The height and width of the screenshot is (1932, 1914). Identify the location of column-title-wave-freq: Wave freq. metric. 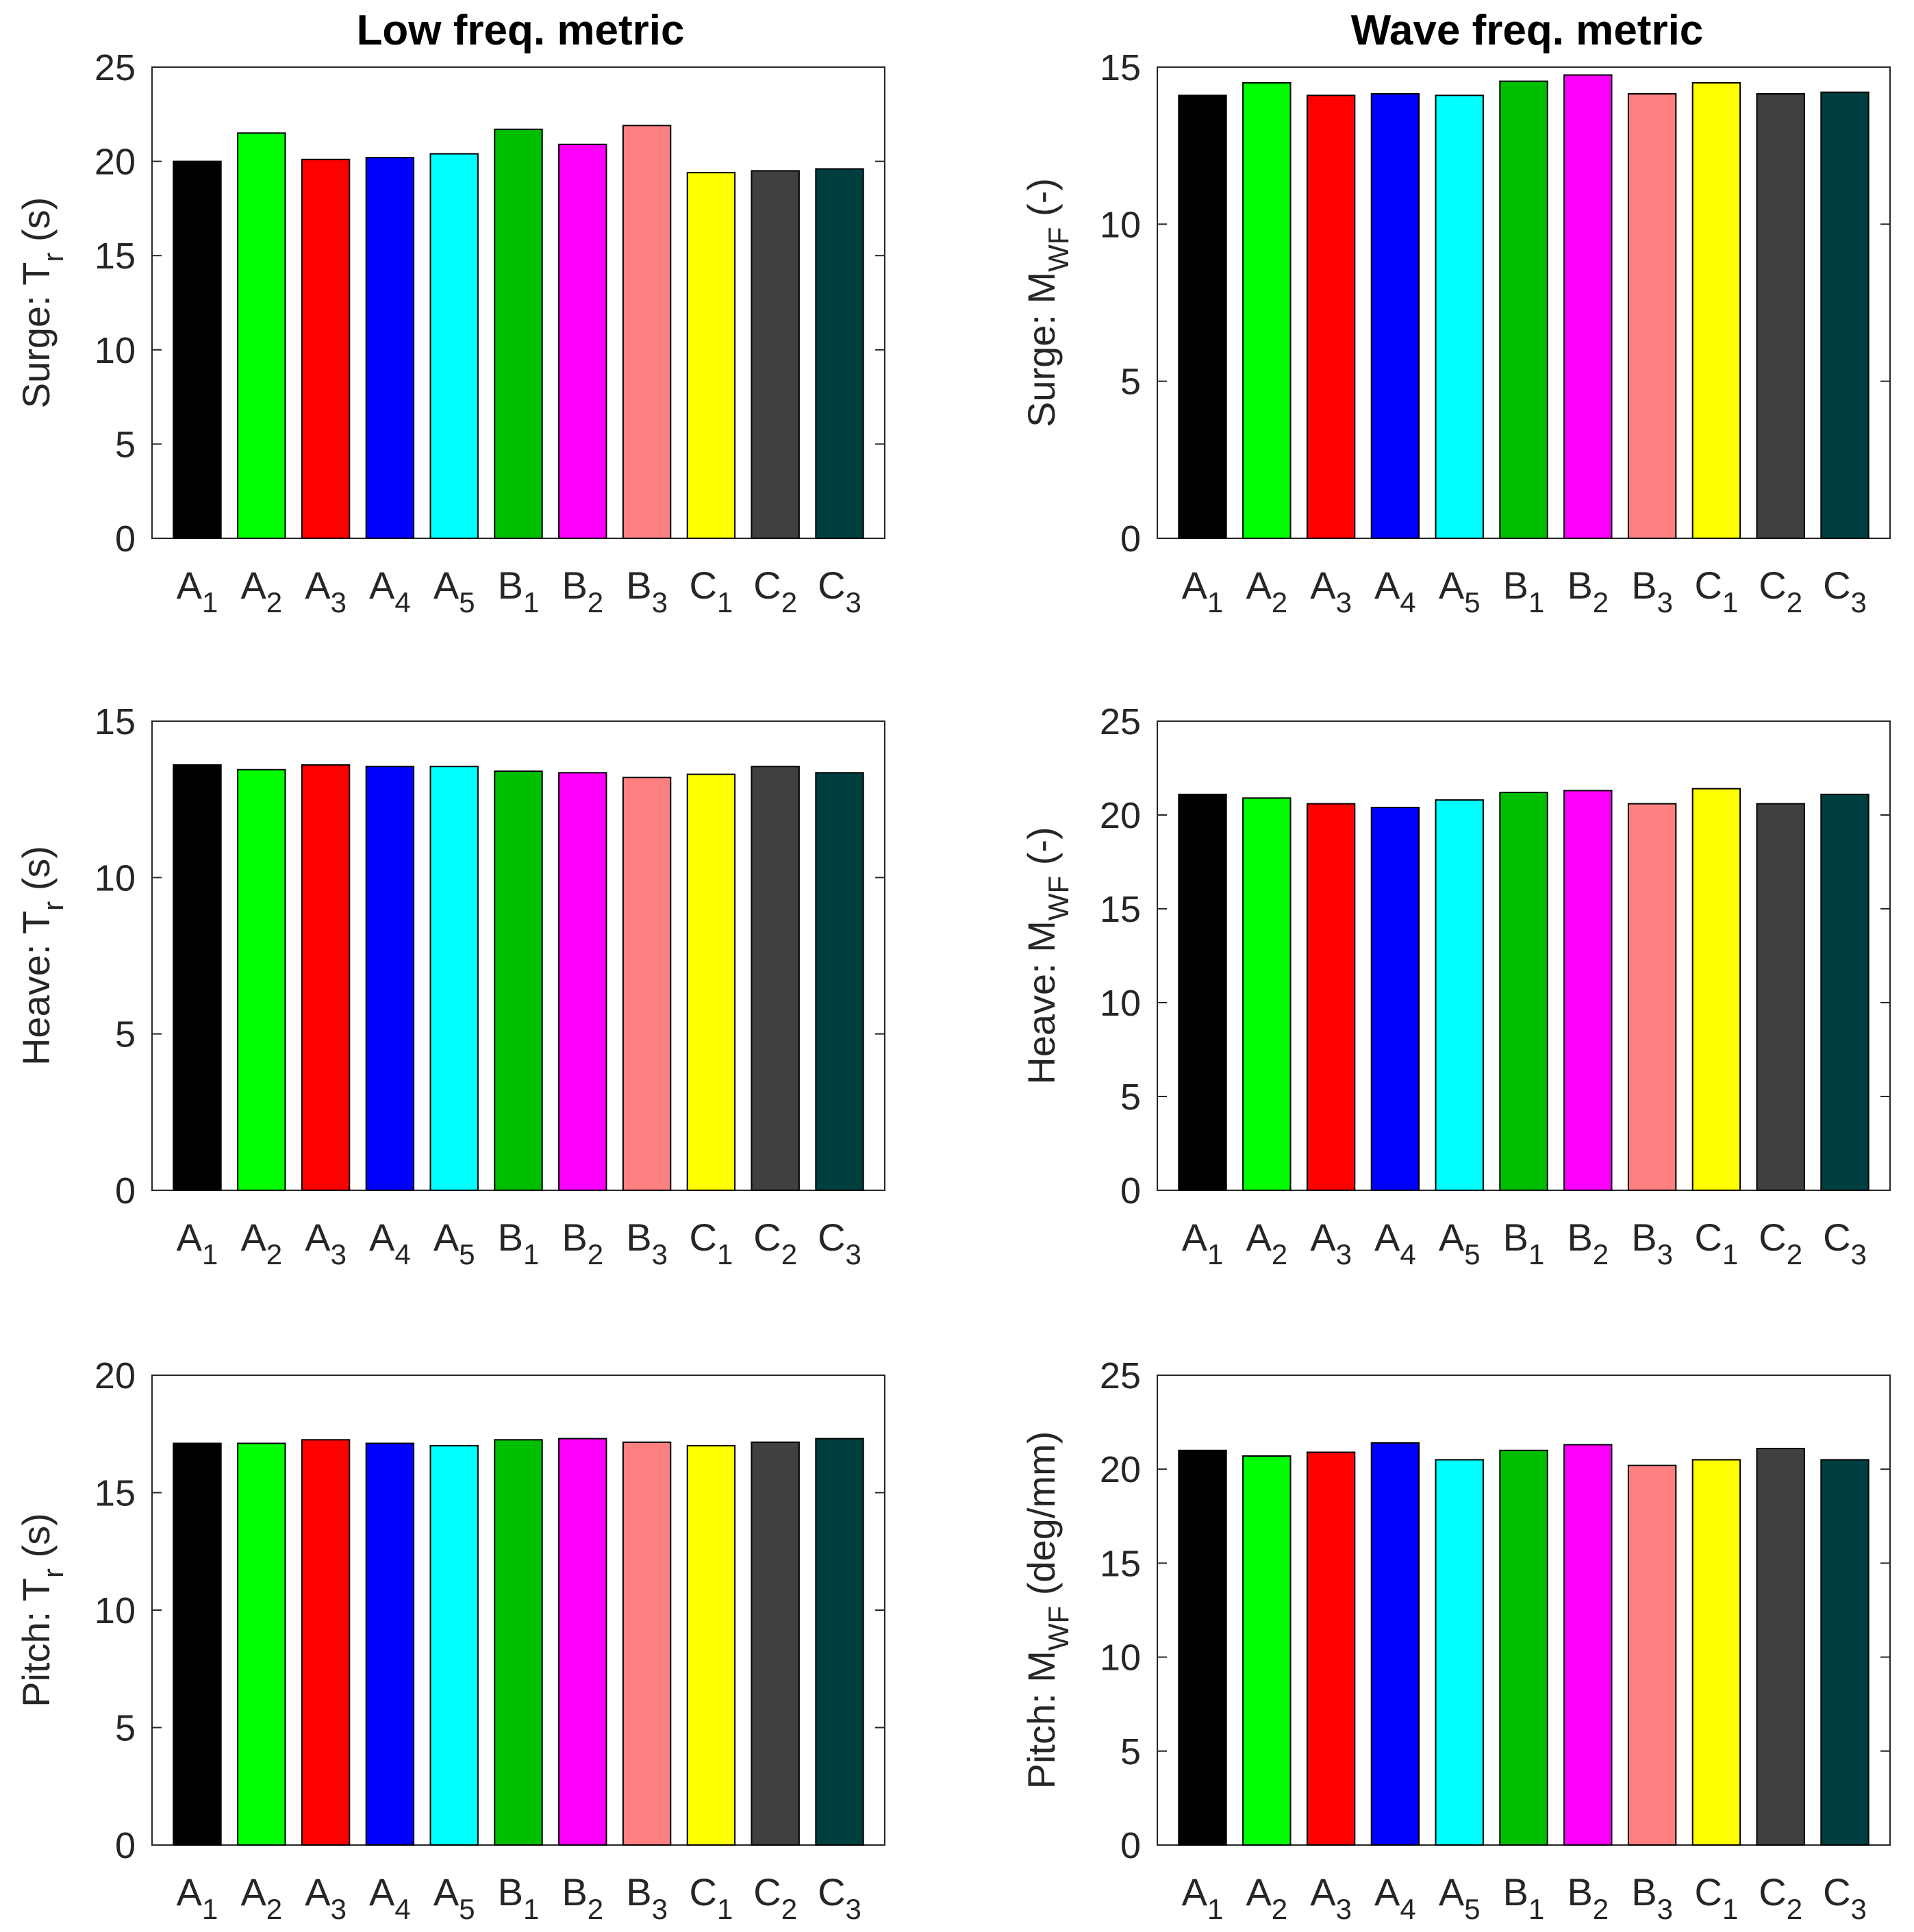
(1527, 30).